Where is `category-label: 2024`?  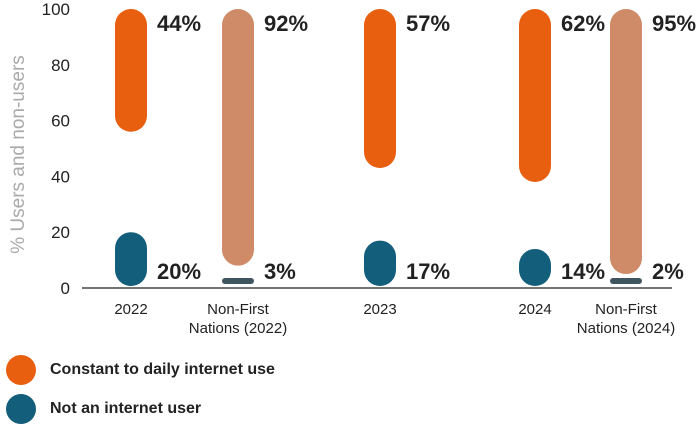 category-label: 2024 is located at coordinates (534, 309).